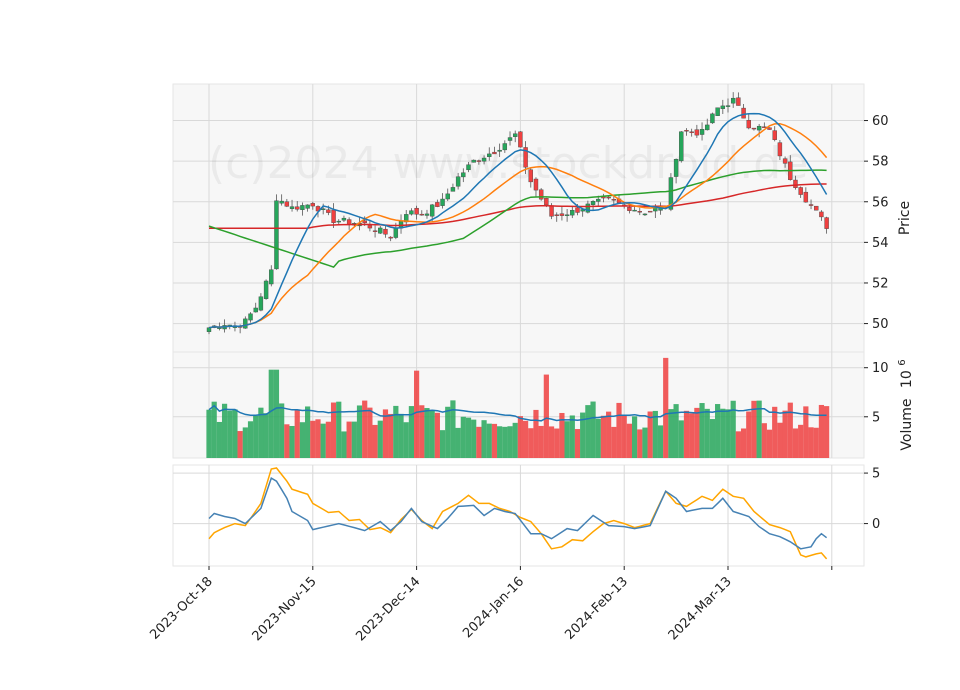  Describe the element at coordinates (285, 609) in the screenshot. I see `date-tick-label: 2023-Nov-15` at that location.